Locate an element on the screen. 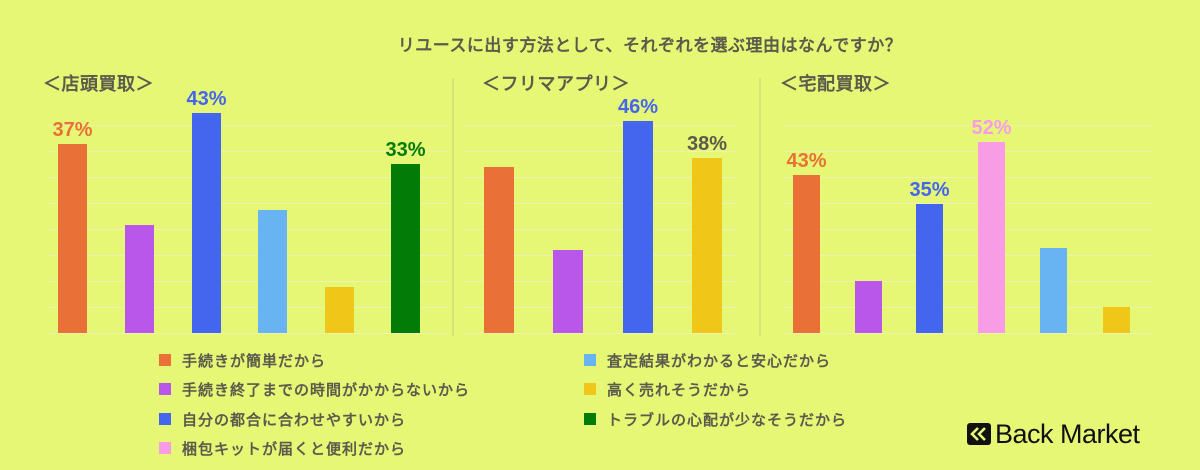 This screenshot has height=470, width=1200. legend-label: 梱包キットが届くと便利だから is located at coordinates (294, 448).